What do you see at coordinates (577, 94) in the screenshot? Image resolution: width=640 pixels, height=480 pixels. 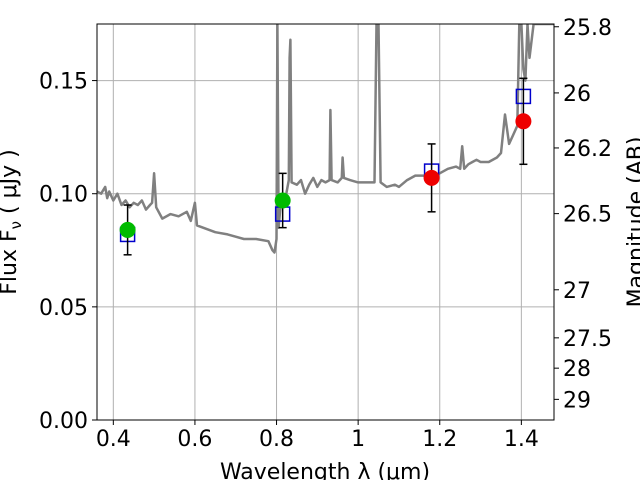 I see `right-tick-label: 26` at bounding box center [577, 94].